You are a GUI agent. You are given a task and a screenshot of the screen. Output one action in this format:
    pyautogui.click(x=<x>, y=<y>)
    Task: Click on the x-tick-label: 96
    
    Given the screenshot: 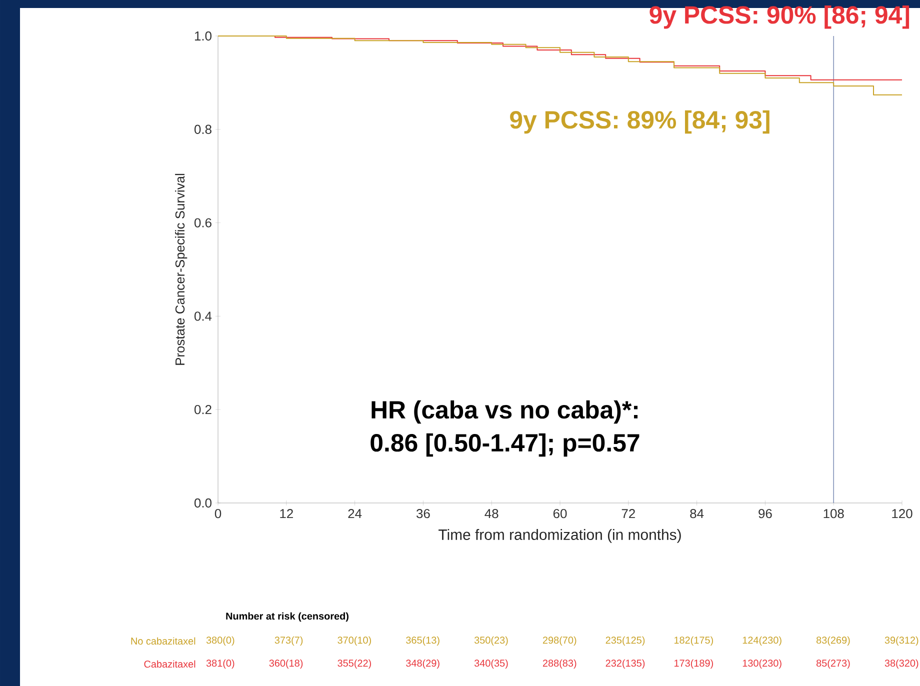 What is the action you would take?
    pyautogui.click(x=765, y=513)
    